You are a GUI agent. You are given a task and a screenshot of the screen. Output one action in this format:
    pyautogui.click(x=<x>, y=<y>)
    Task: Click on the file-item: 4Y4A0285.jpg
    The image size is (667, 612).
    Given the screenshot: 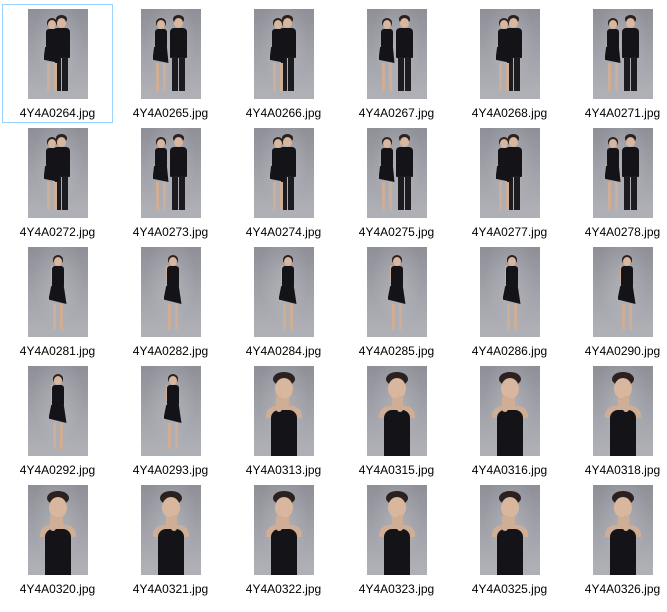 What is the action you would take?
    pyautogui.click(x=396, y=301)
    